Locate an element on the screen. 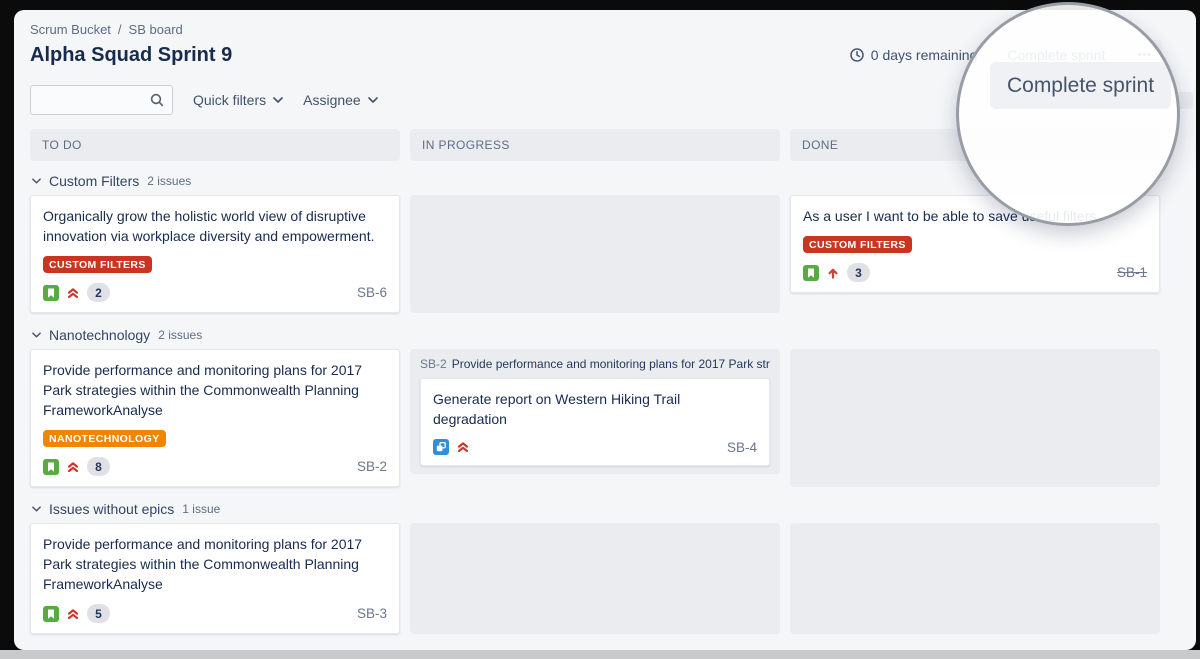 The image size is (1200, 659). issue-key: SB-2 is located at coordinates (371, 466).